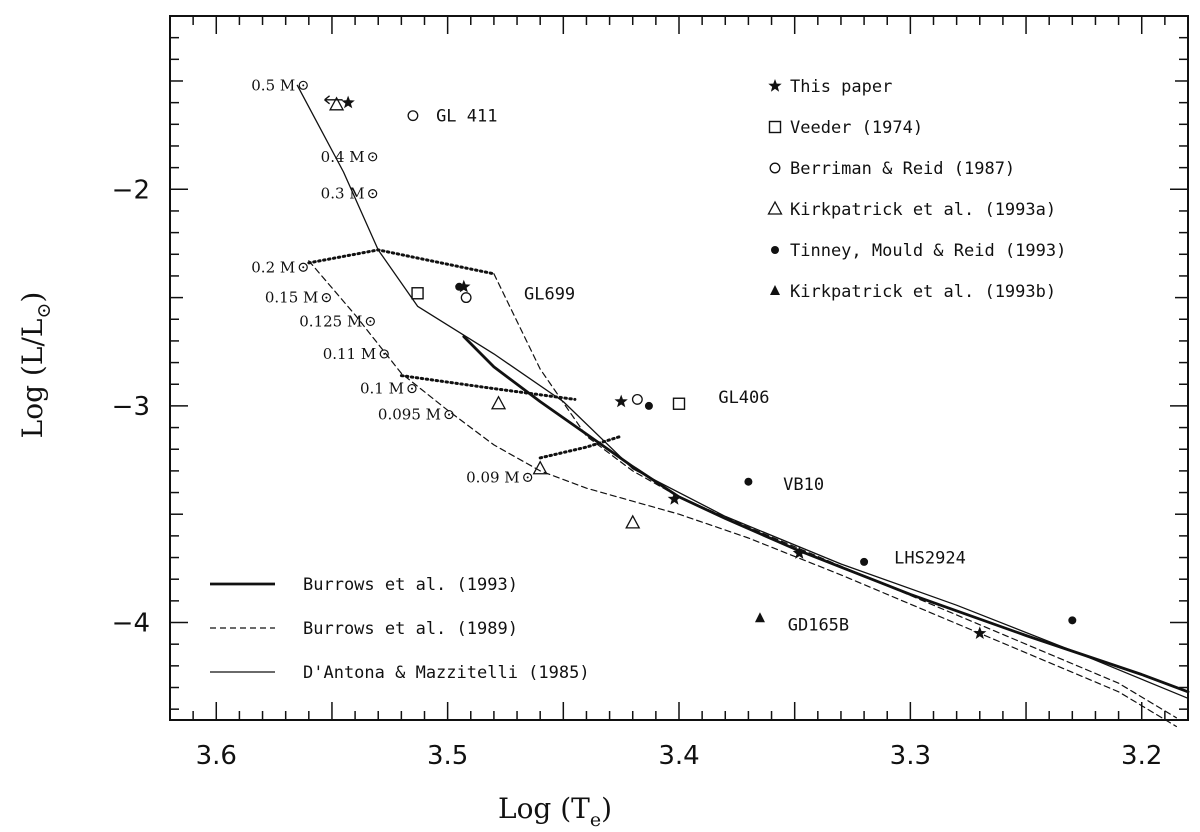 This screenshot has height=832, width=1200. What do you see at coordinates (273, 85) in the screenshot?
I see `mass-label: 0.5 M` at bounding box center [273, 85].